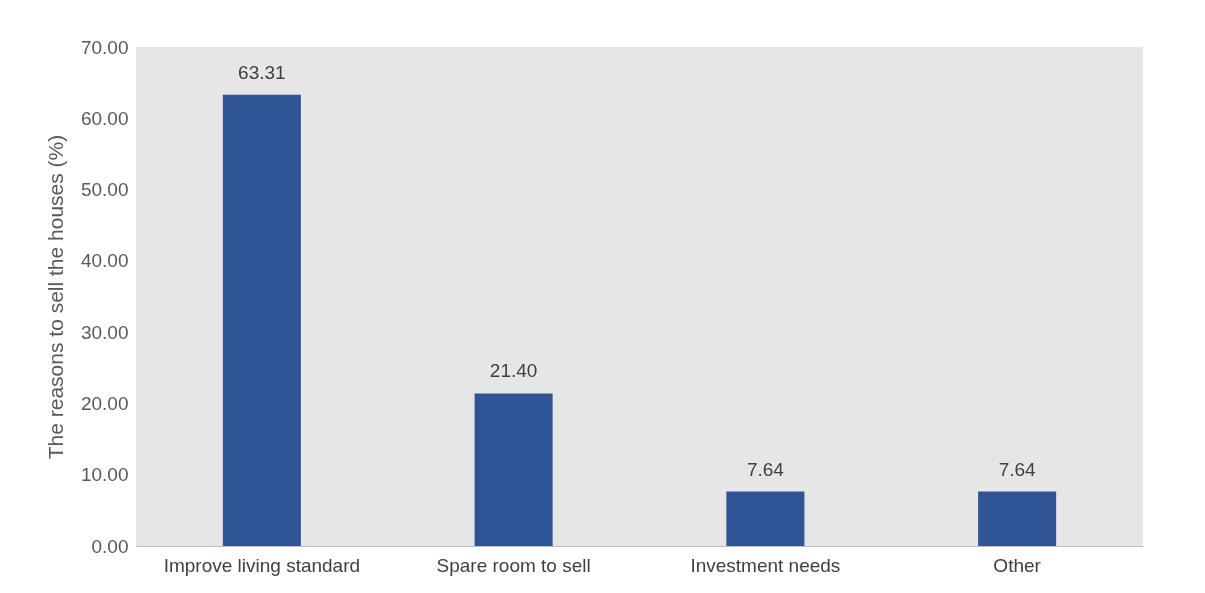 This screenshot has height=593, width=1205. What do you see at coordinates (1017, 565) in the screenshot?
I see `x-tick-label: Other` at bounding box center [1017, 565].